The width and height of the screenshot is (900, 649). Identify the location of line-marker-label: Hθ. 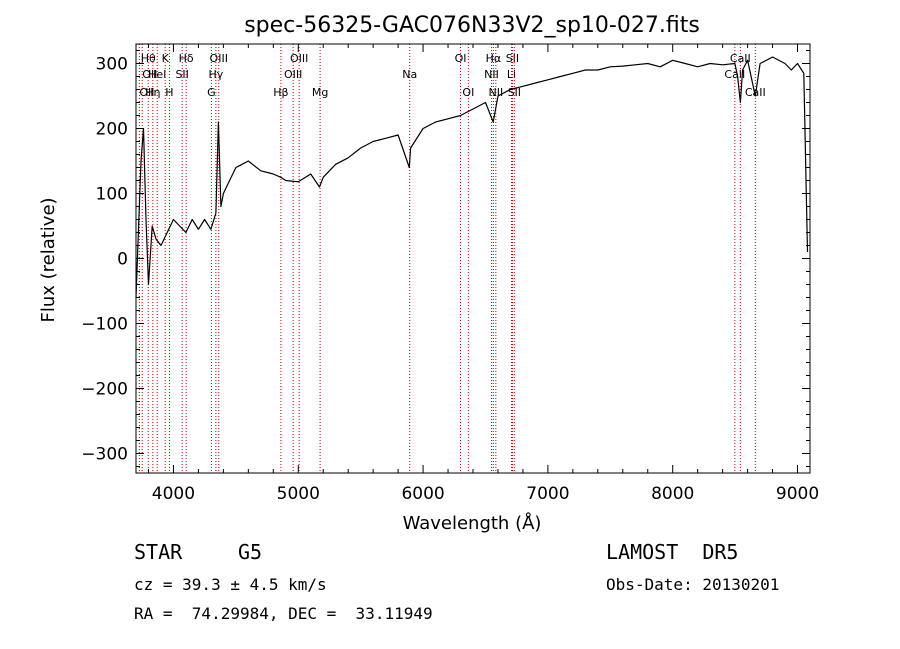
(148, 58).